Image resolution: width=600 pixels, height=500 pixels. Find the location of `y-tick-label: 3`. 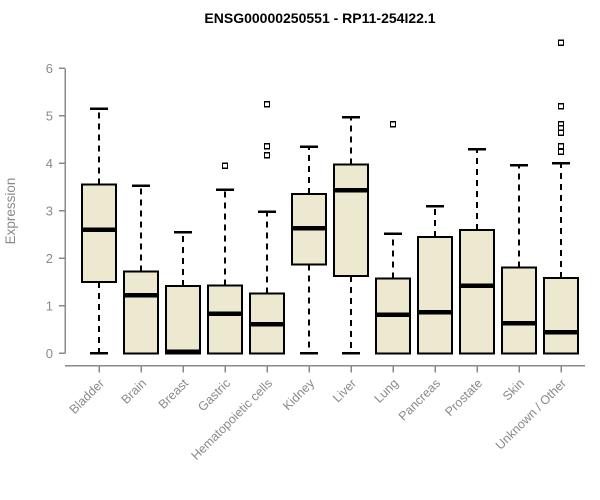

y-tick-label: 3 is located at coordinates (49, 210).